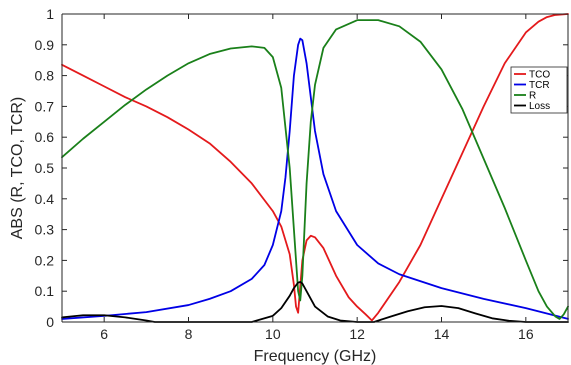 Image resolution: width=571 pixels, height=365 pixels. What do you see at coordinates (104, 334) in the screenshot?
I see `x-tick-label: 6` at bounding box center [104, 334].